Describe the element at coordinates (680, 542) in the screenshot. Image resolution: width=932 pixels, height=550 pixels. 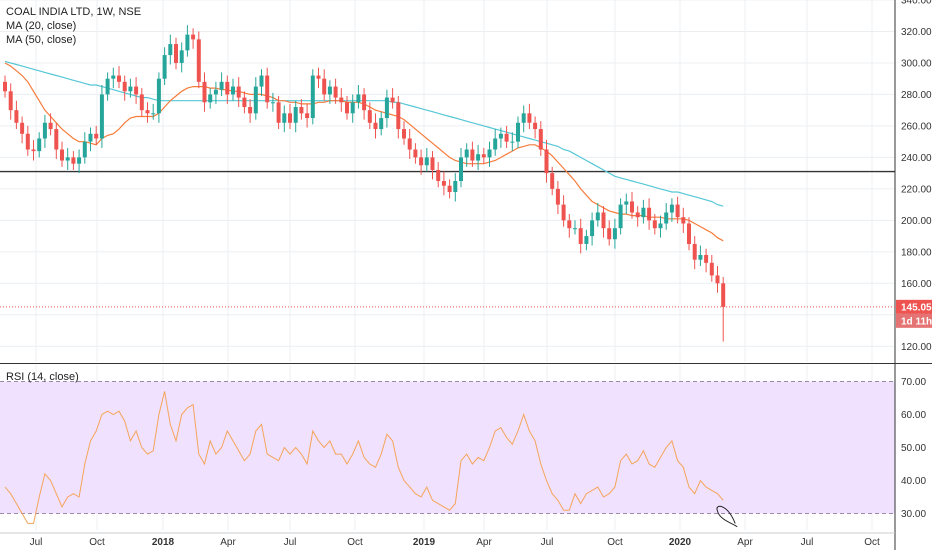
I see `time-tick-label: 2020` at that location.